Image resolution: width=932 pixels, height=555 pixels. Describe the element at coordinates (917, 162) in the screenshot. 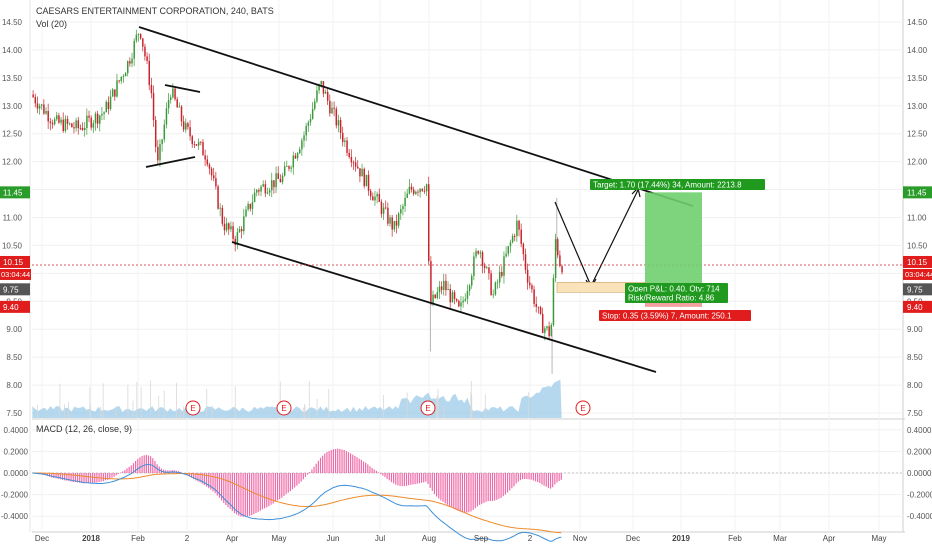

I see `right-tick-label: 12.00` at that location.